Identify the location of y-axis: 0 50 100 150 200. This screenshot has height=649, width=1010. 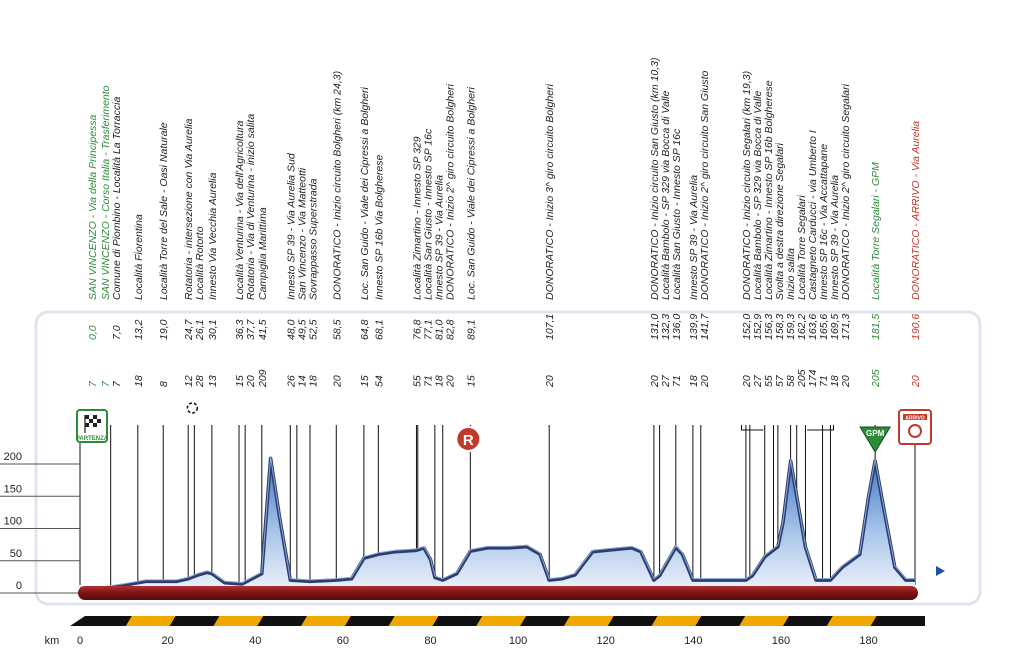
(40, 522).